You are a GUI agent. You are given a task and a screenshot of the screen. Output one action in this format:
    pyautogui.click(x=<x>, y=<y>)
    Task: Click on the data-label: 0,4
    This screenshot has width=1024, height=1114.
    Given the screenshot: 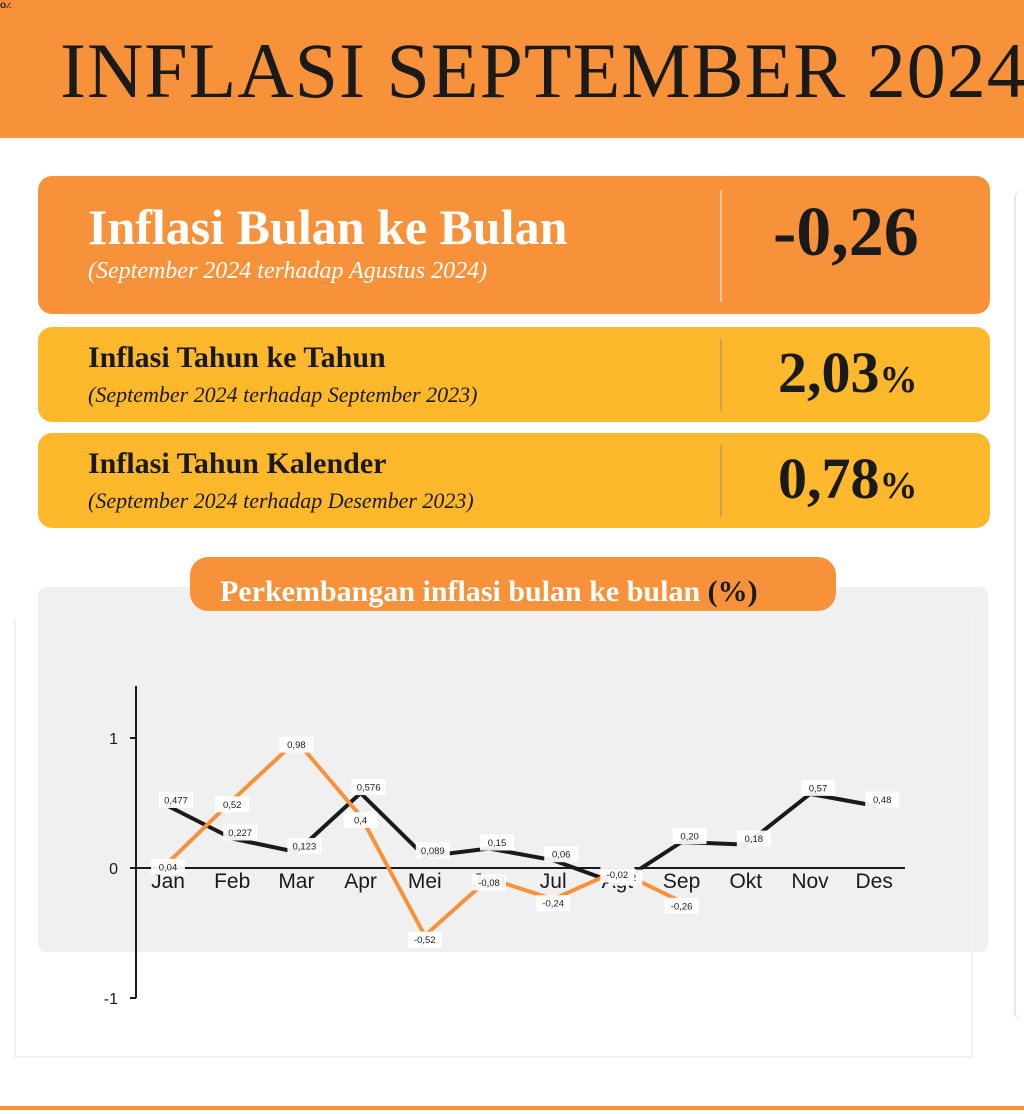 What is the action you would take?
    pyautogui.click(x=360, y=821)
    